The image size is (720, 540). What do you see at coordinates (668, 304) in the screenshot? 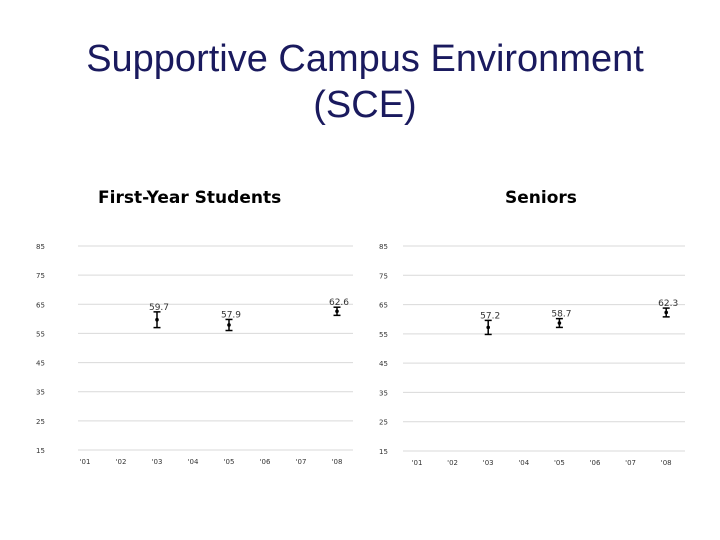
I see `data-label: 62.3` at bounding box center [668, 304].